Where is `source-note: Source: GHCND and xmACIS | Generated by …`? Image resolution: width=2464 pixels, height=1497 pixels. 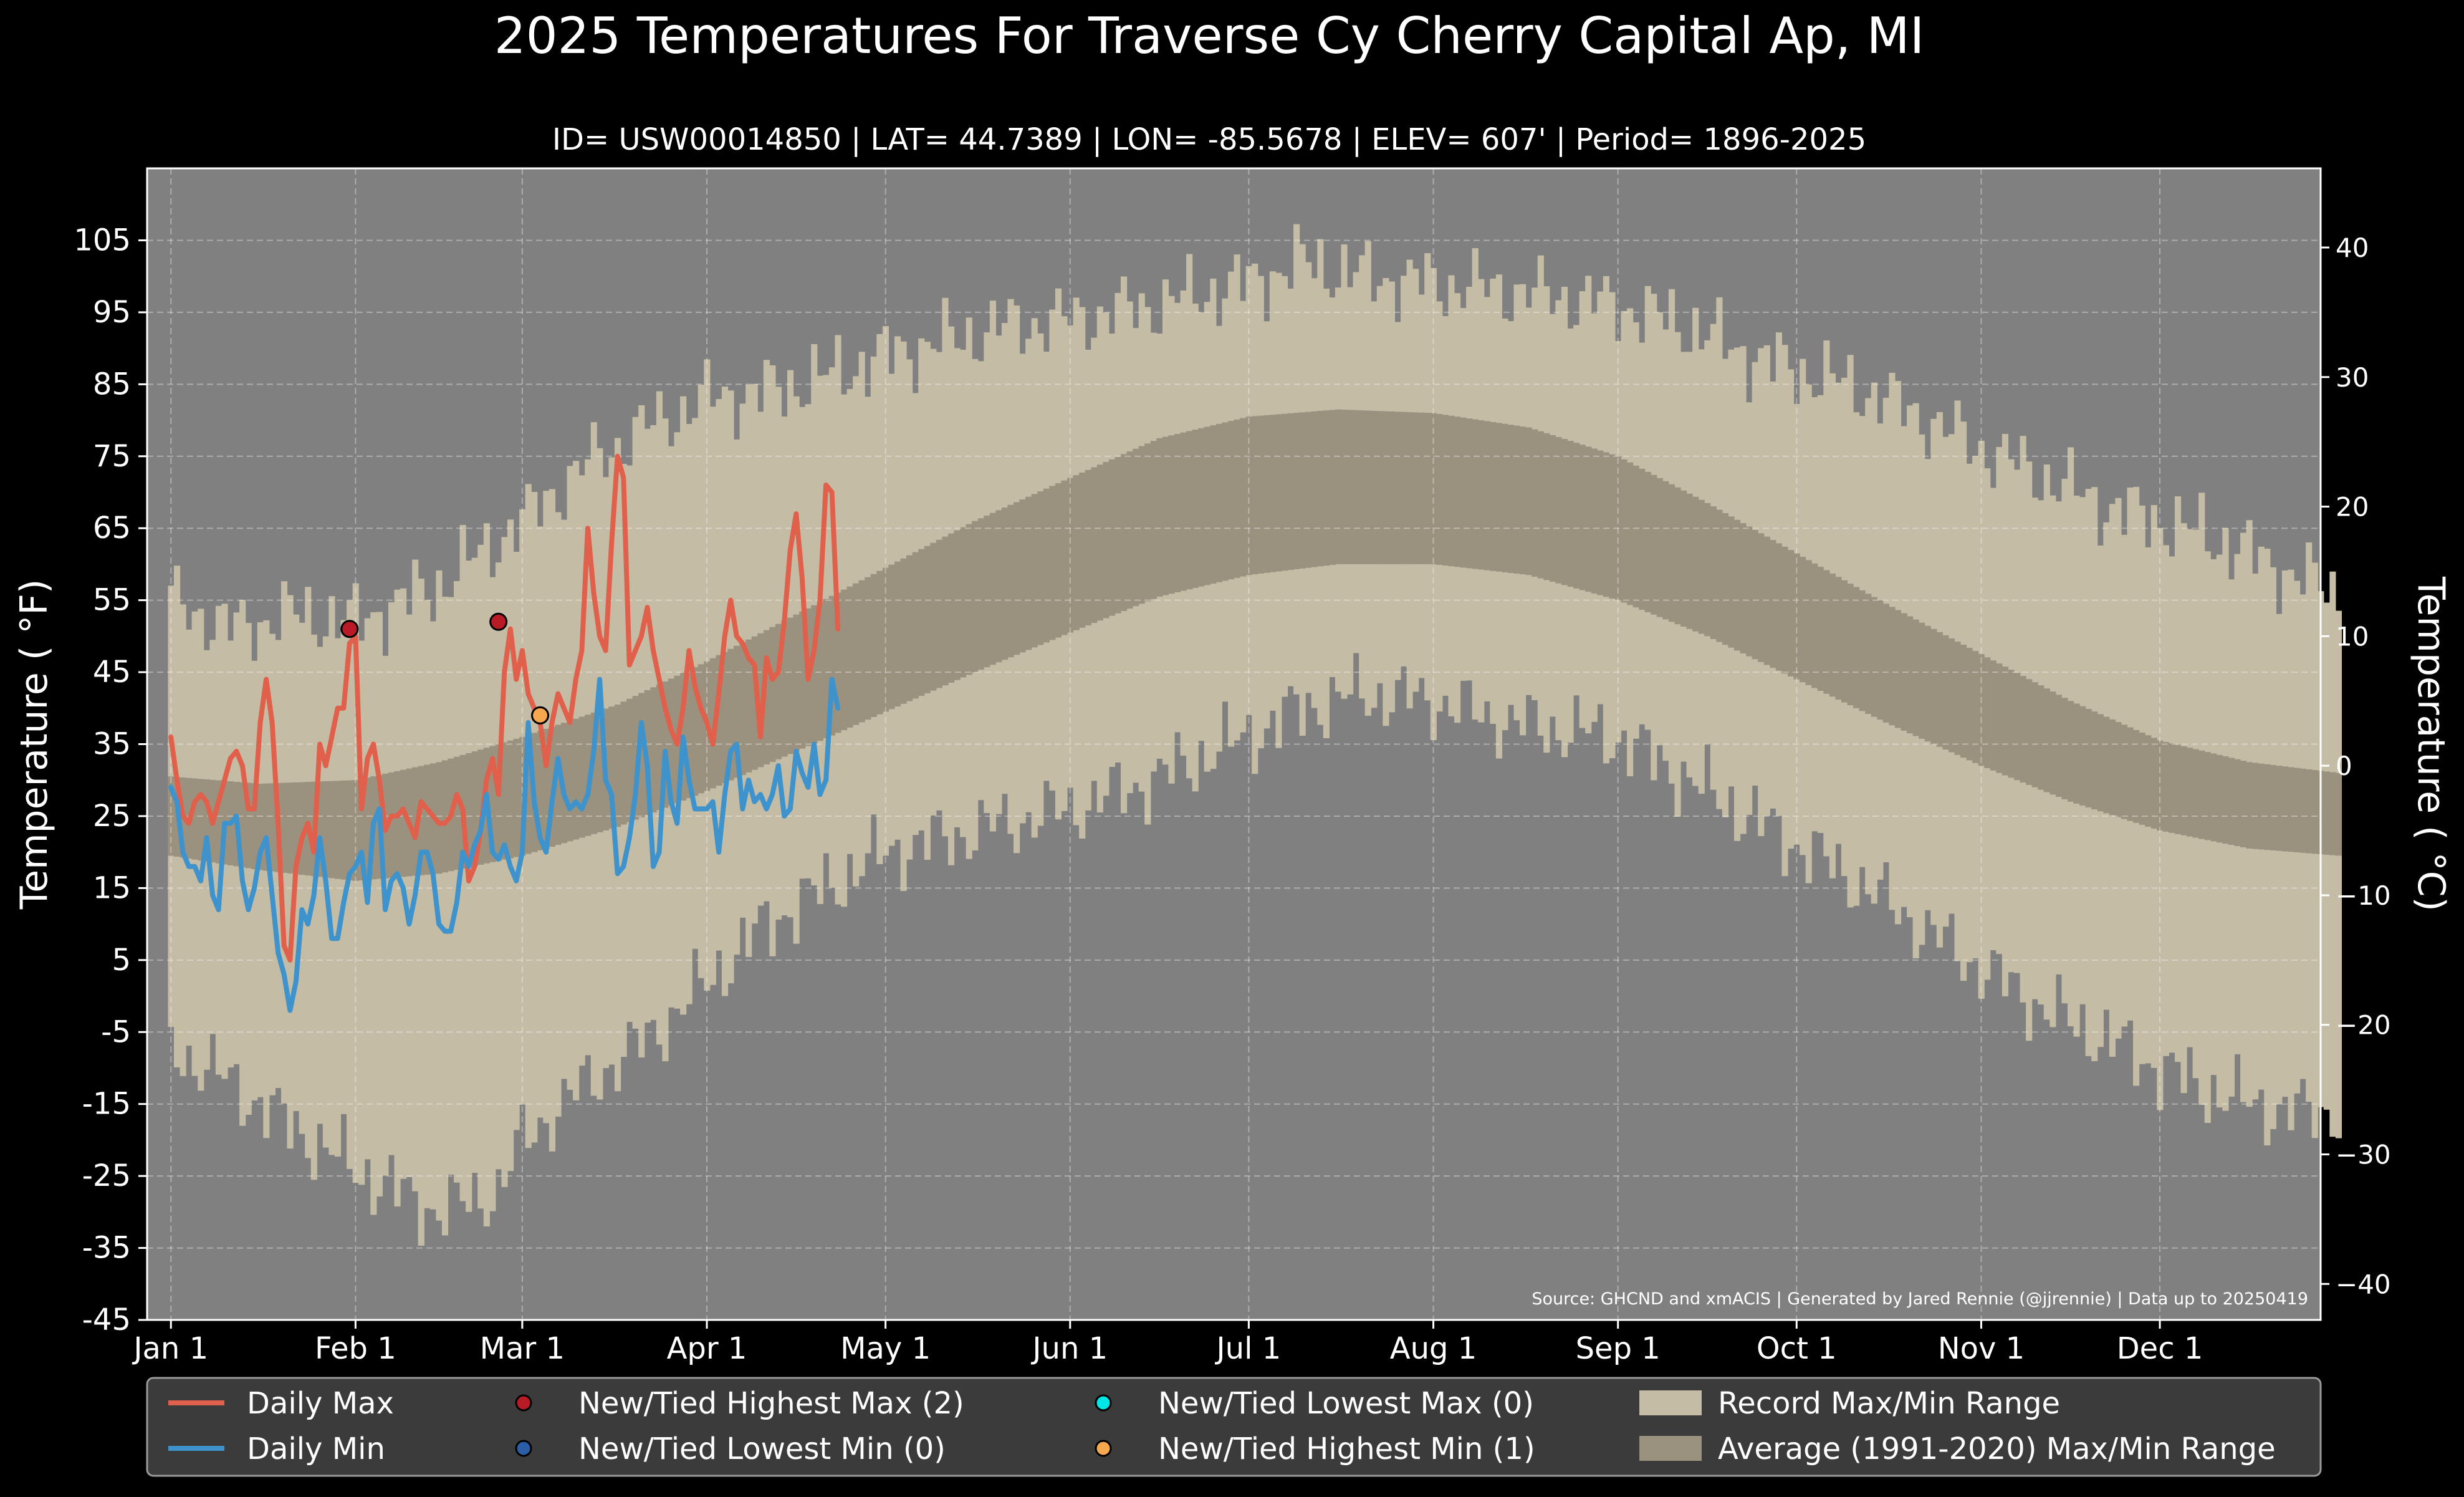 source-note: Source: GHCND and xmACIS | Generated by … is located at coordinates (1920, 1299).